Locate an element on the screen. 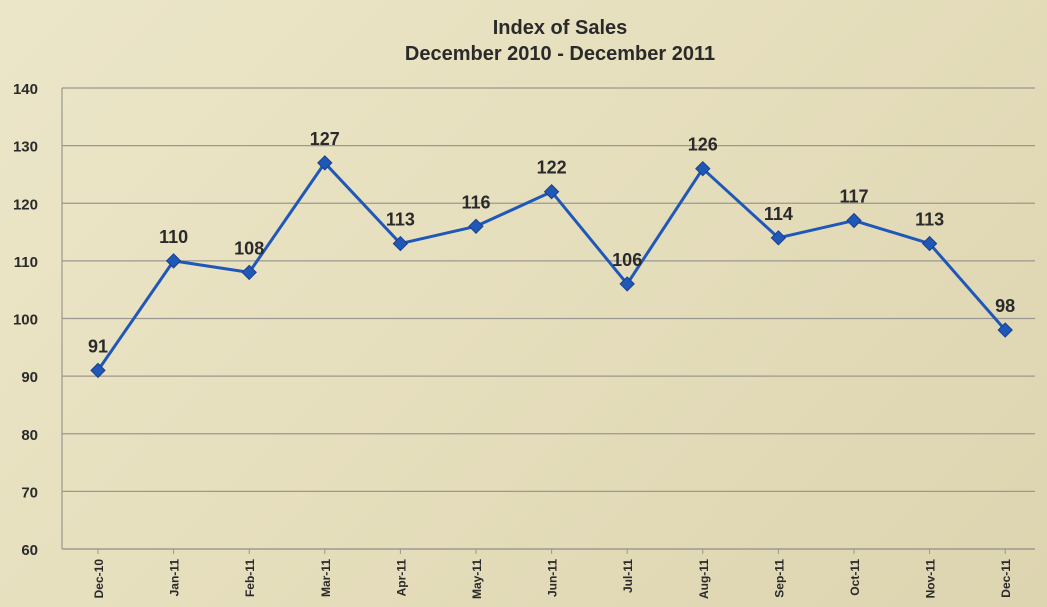  y-tick-label: 80 is located at coordinates (29, 435).